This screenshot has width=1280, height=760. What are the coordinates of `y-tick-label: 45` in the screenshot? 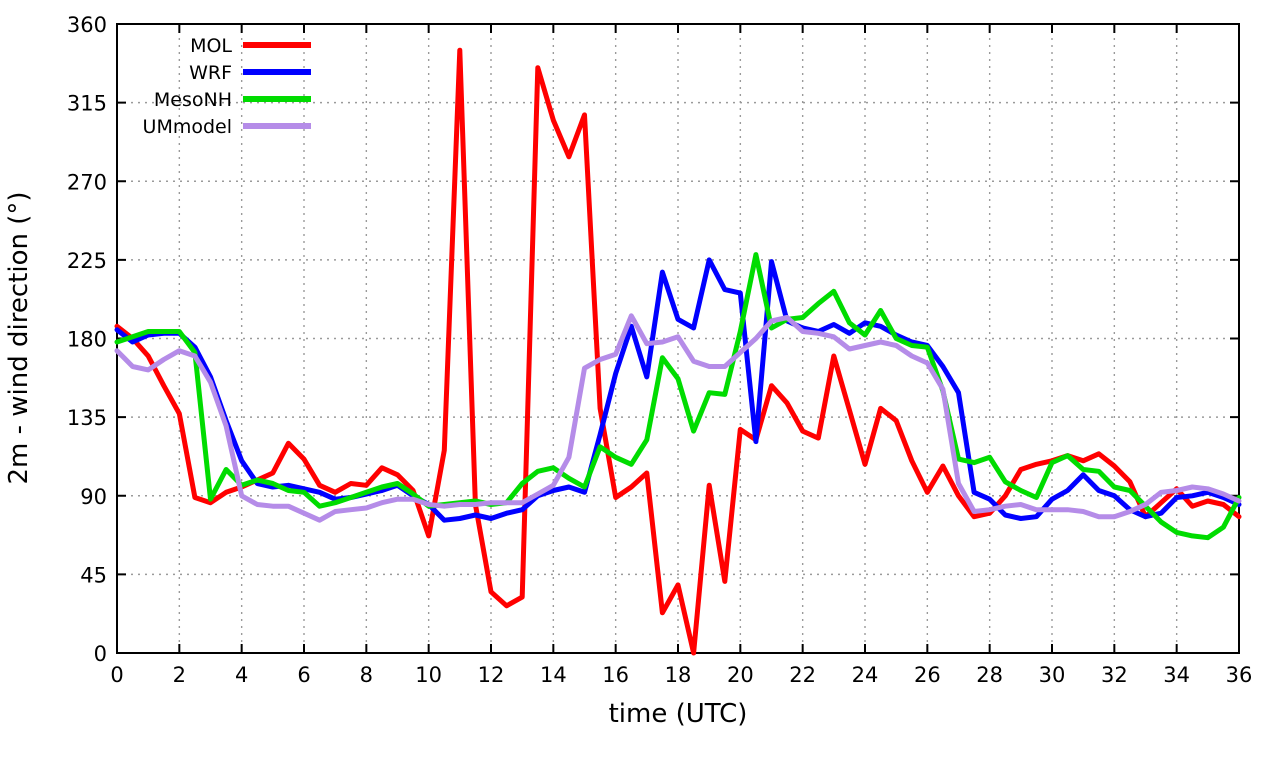 It's located at (93, 575).